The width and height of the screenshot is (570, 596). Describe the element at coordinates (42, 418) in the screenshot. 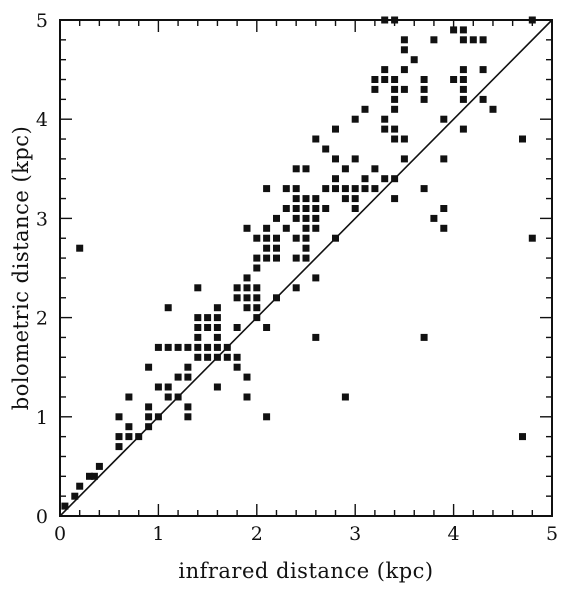

I see `y-tick-label: 1` at that location.